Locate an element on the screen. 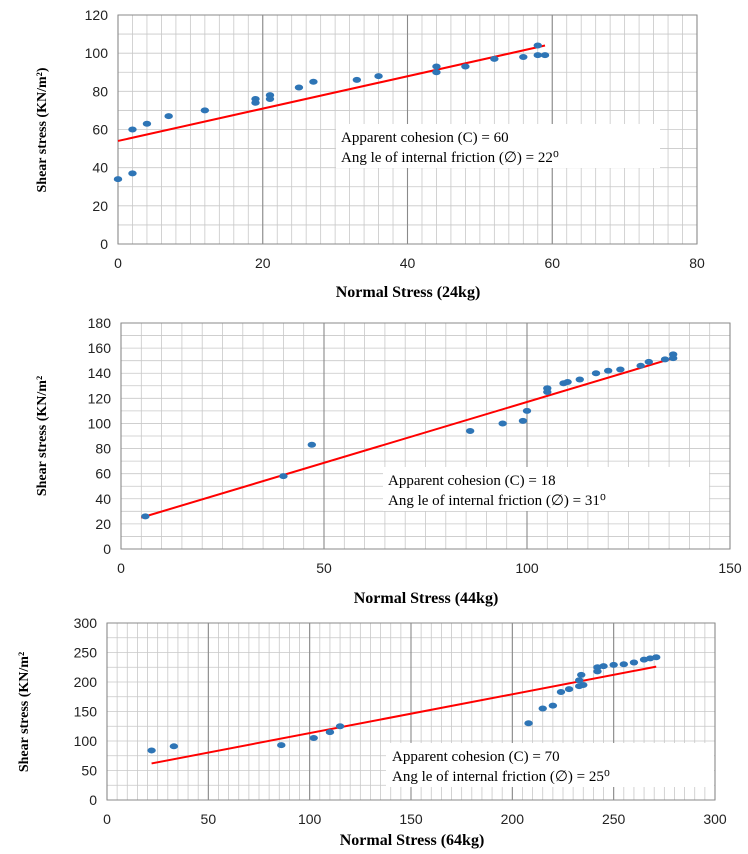 This screenshot has width=748, height=854. x-tick-label: 80 is located at coordinates (697, 263).